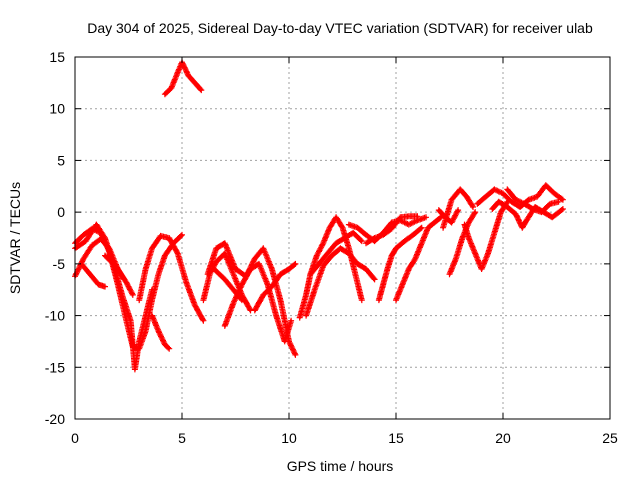 This screenshot has width=640, height=480. I want to click on x-tick-label: 10, so click(289, 438).